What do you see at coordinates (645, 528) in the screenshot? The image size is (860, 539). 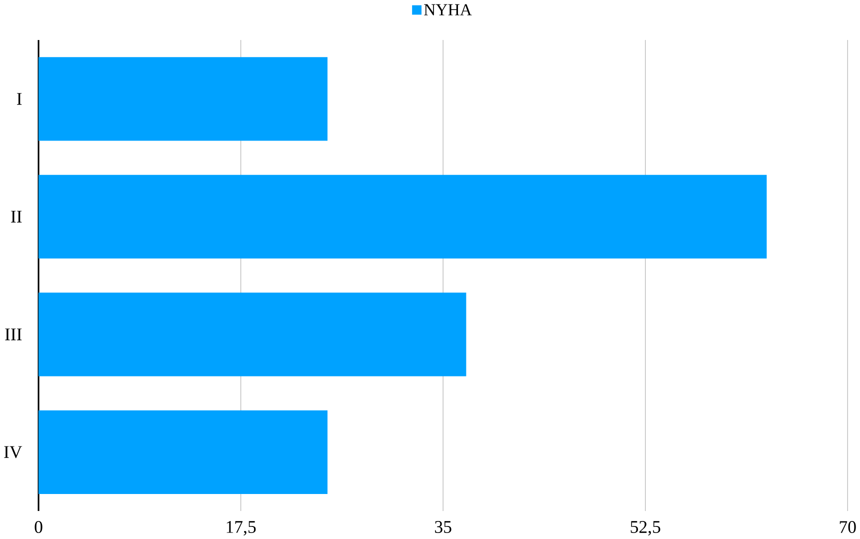 I see `x-tick-label: 52,5` at bounding box center [645, 528].